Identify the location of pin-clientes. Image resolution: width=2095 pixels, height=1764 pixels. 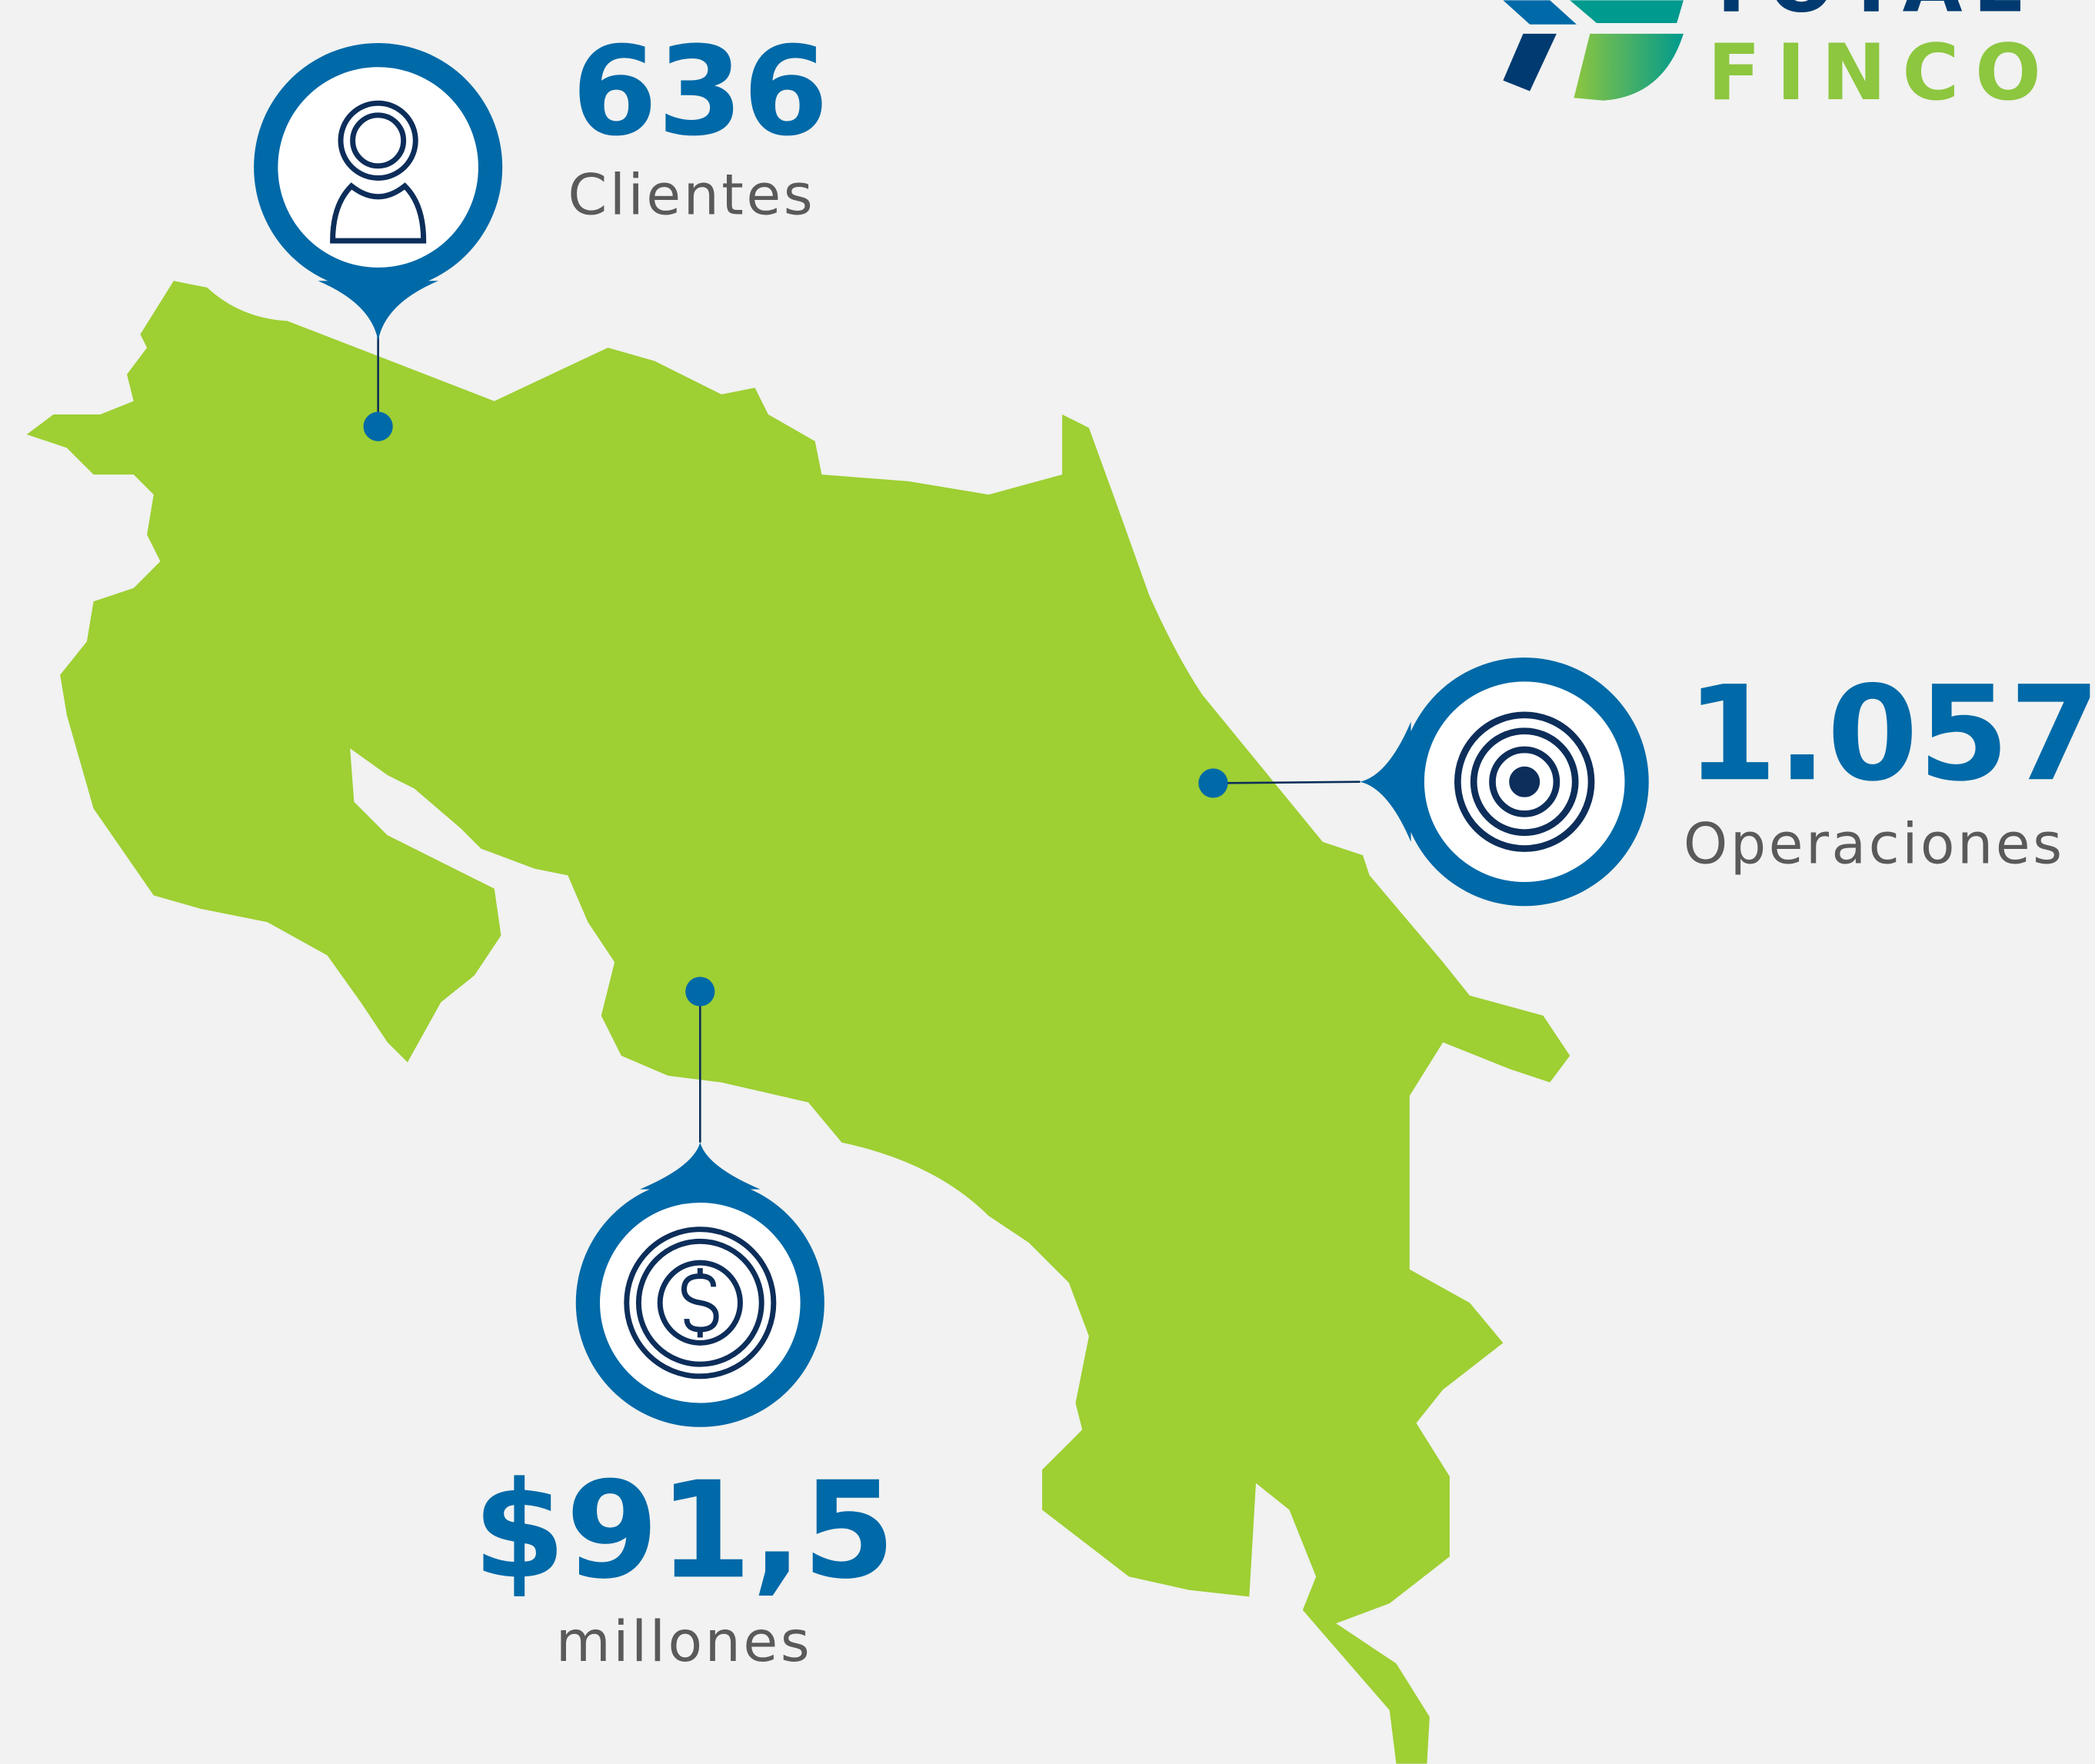
(378, 192).